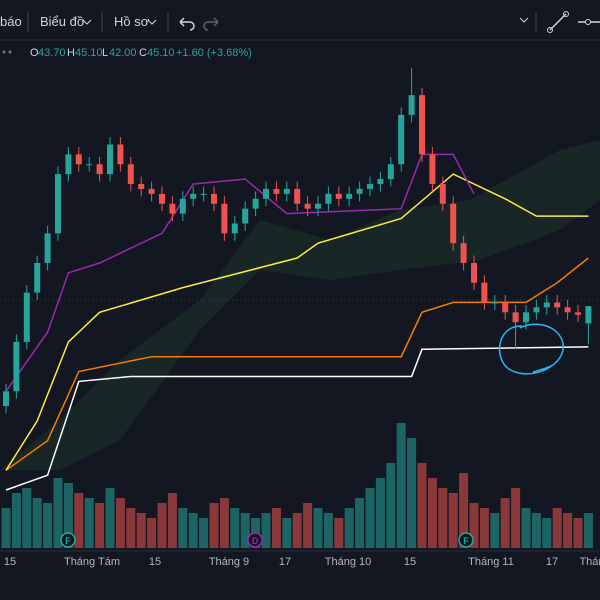 This screenshot has height=600, width=600. What do you see at coordinates (214, 53) in the screenshot?
I see `change-value: +1.60 (+3.68%)` at bounding box center [214, 53].